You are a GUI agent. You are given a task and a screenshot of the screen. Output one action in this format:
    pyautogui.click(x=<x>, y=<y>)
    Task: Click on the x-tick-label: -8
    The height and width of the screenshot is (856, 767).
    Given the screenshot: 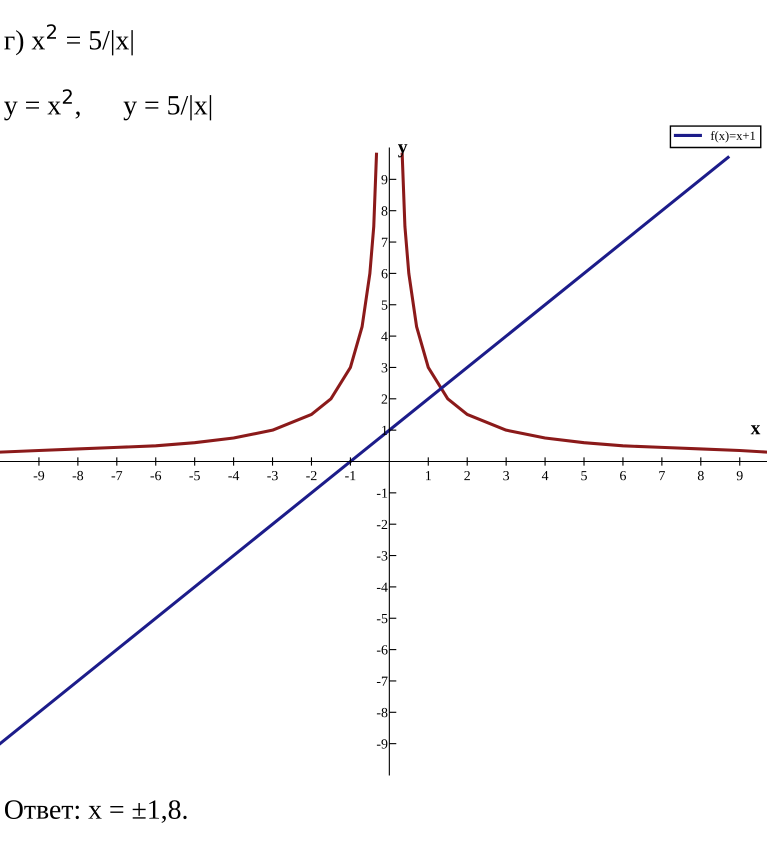 What is the action you would take?
    pyautogui.click(x=78, y=475)
    